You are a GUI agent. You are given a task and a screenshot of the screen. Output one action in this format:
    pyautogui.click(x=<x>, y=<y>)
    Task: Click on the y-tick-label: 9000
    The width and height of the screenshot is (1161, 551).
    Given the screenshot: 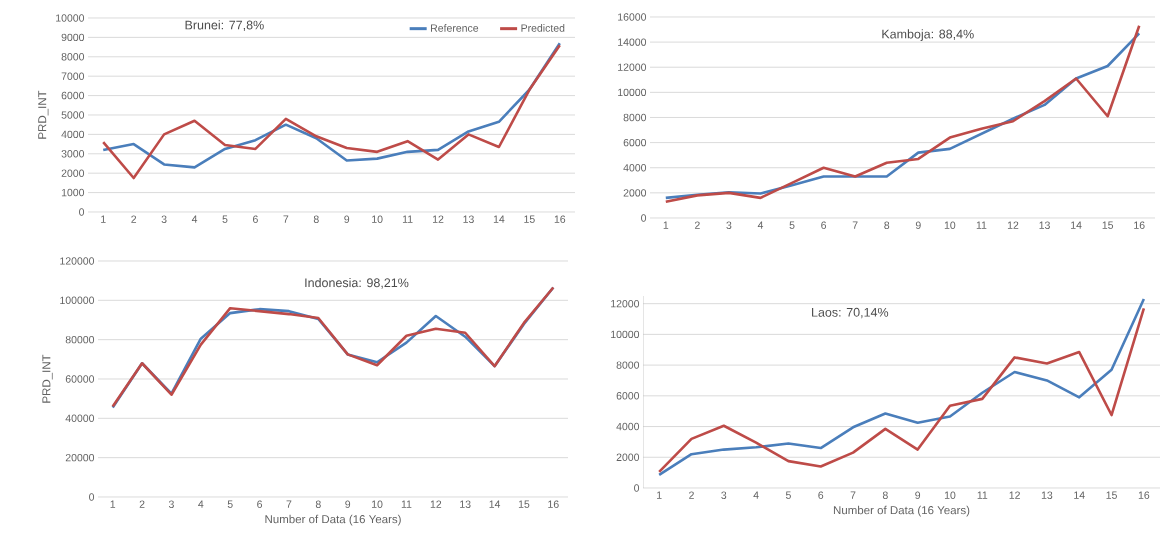 What is the action you would take?
    pyautogui.click(x=73, y=37)
    